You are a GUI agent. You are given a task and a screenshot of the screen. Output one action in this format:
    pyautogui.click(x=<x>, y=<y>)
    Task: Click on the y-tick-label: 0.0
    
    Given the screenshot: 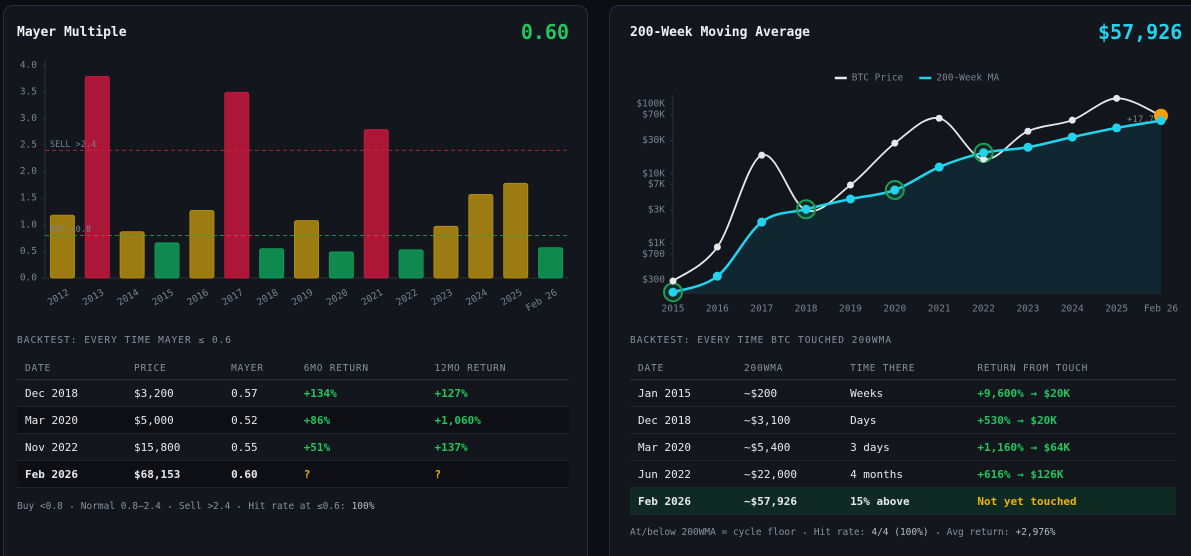 What is the action you would take?
    pyautogui.click(x=28, y=278)
    